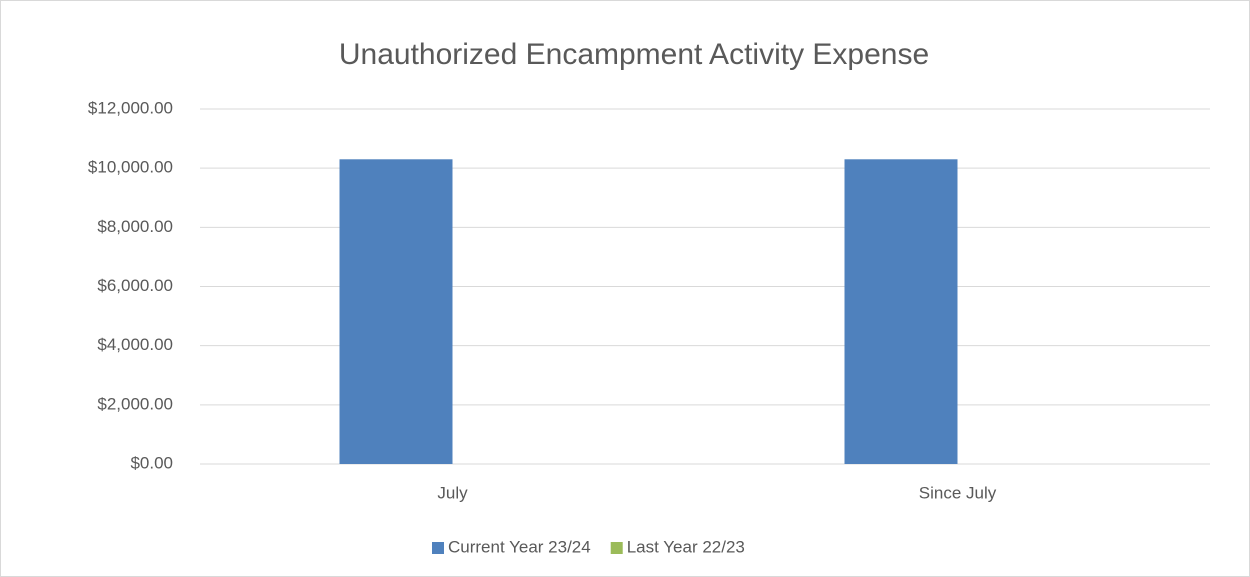 The height and width of the screenshot is (577, 1250). What do you see at coordinates (151, 462) in the screenshot?
I see `y-tick-label: $0.00` at bounding box center [151, 462].